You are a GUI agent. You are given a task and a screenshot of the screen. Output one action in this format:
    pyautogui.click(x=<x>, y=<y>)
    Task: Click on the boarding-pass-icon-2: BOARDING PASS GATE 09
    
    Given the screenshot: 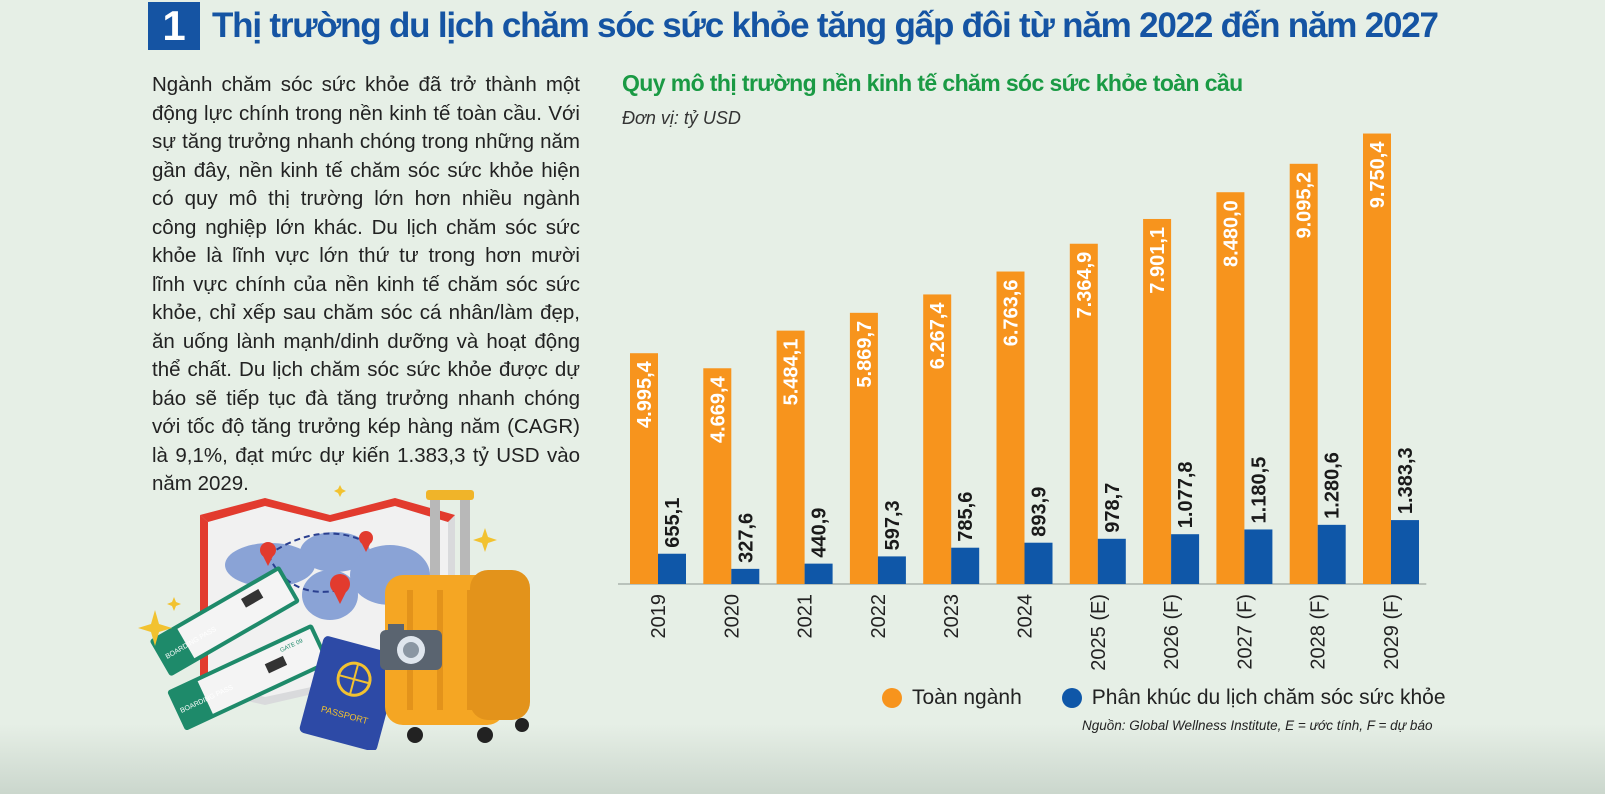 What is the action you would take?
    pyautogui.click(x=248, y=677)
    